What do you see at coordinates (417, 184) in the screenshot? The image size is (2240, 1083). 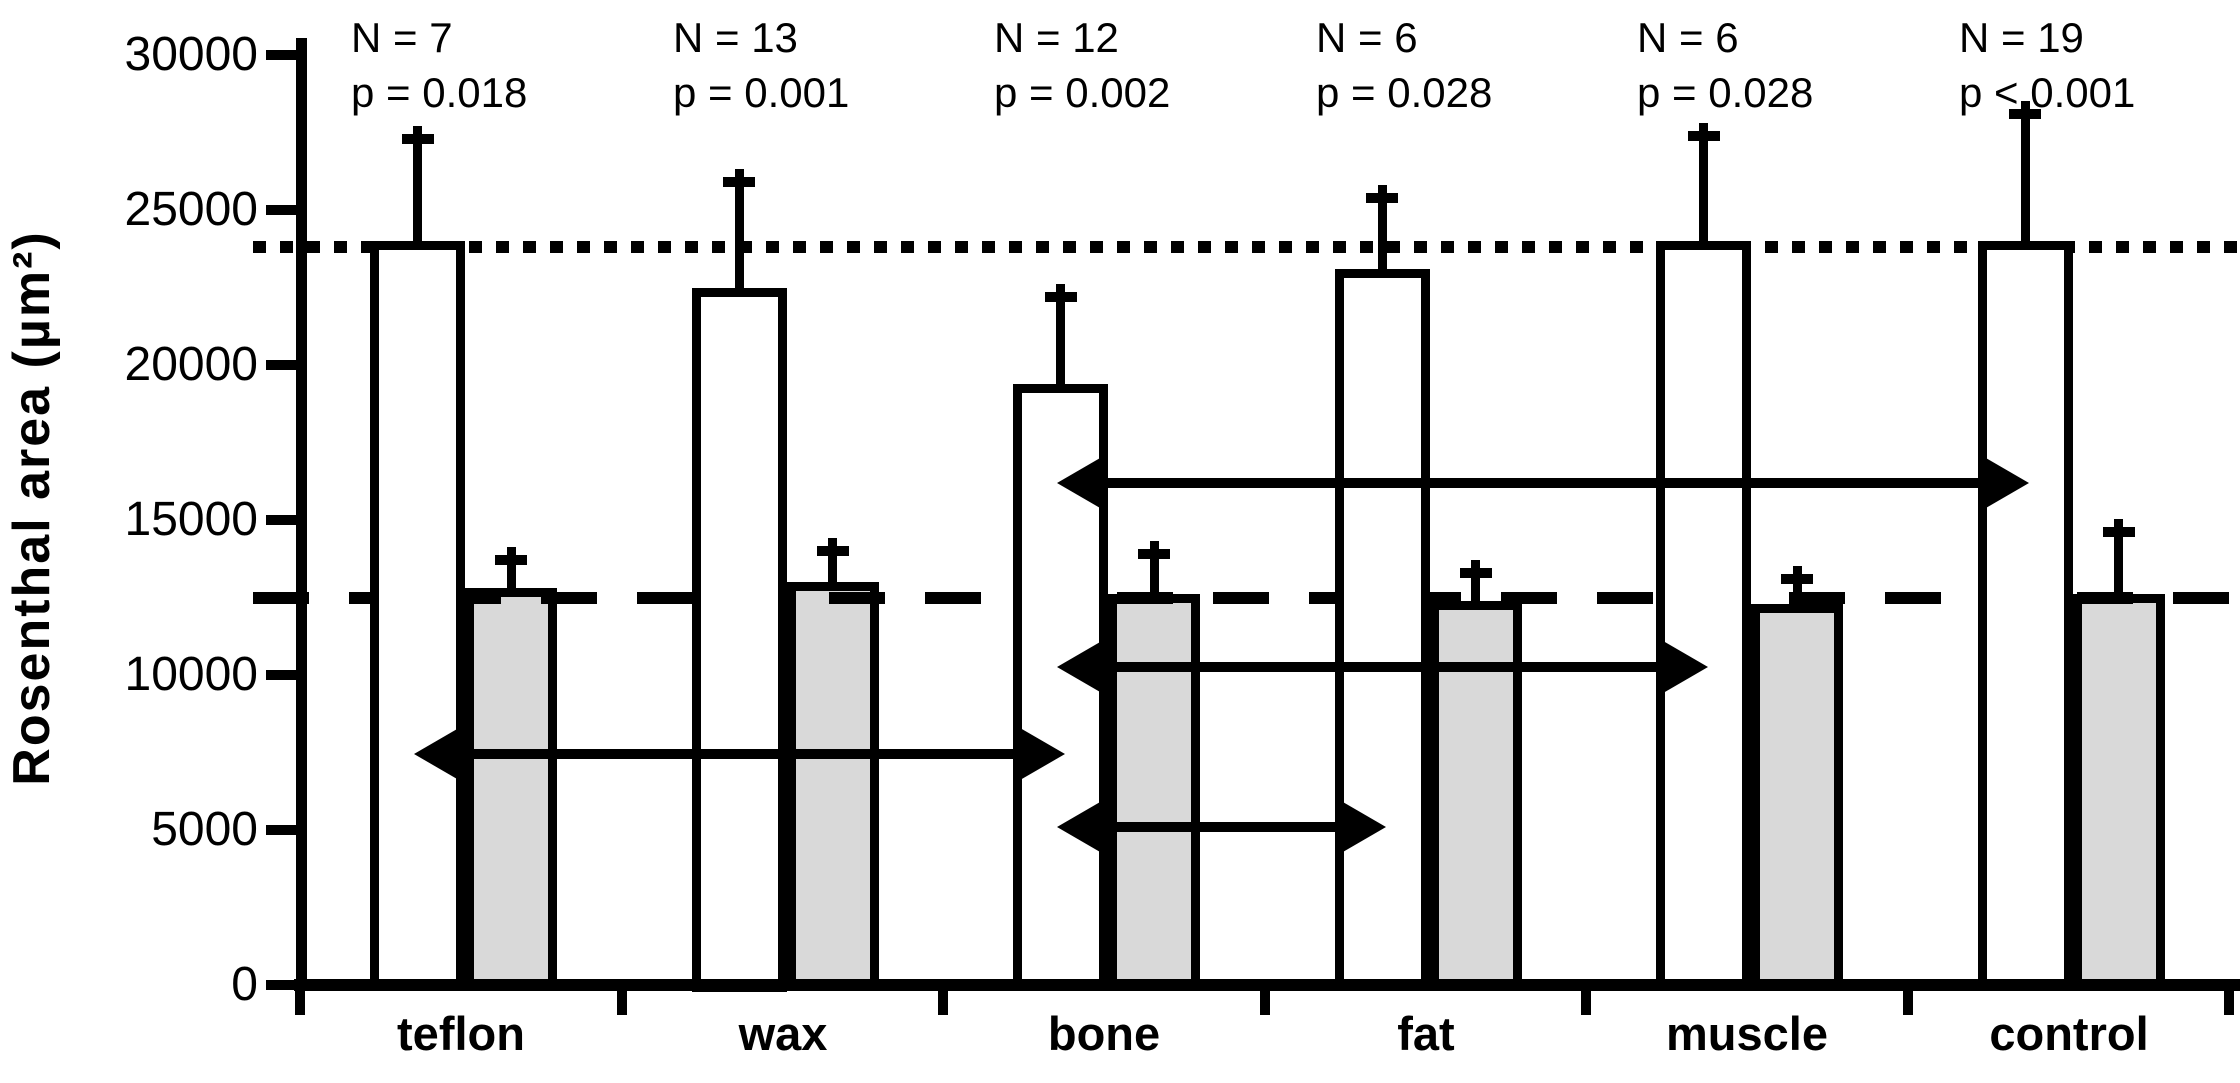 I see `error-bar-line-white-teflon` at bounding box center [417, 184].